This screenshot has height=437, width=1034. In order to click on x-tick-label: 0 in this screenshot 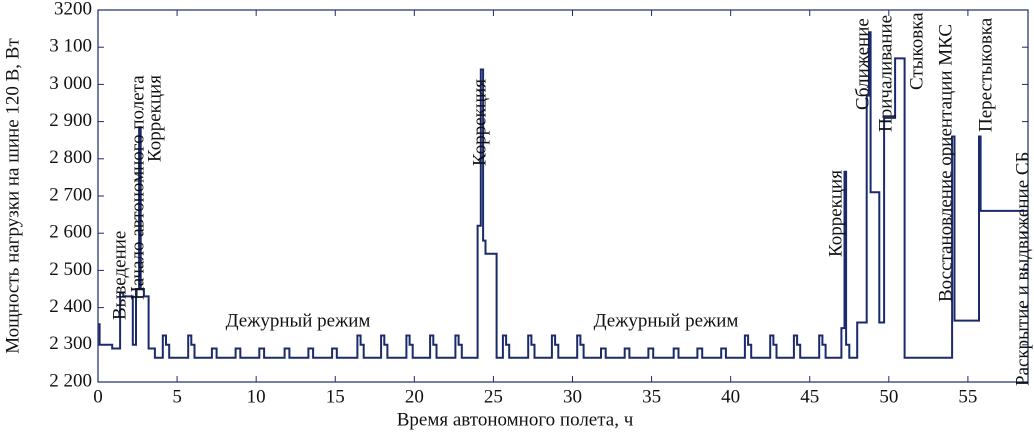, I will do `click(98, 396)`.